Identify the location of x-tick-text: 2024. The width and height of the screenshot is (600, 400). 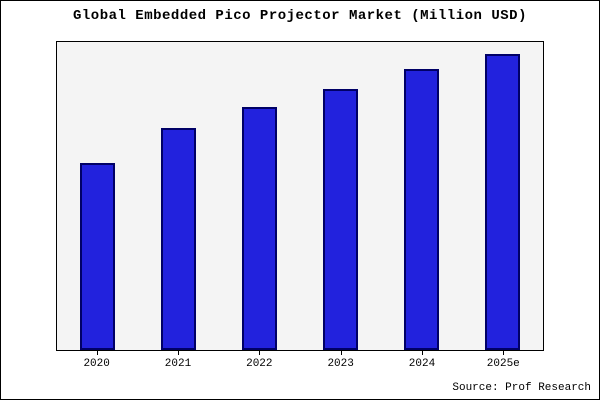
(422, 364).